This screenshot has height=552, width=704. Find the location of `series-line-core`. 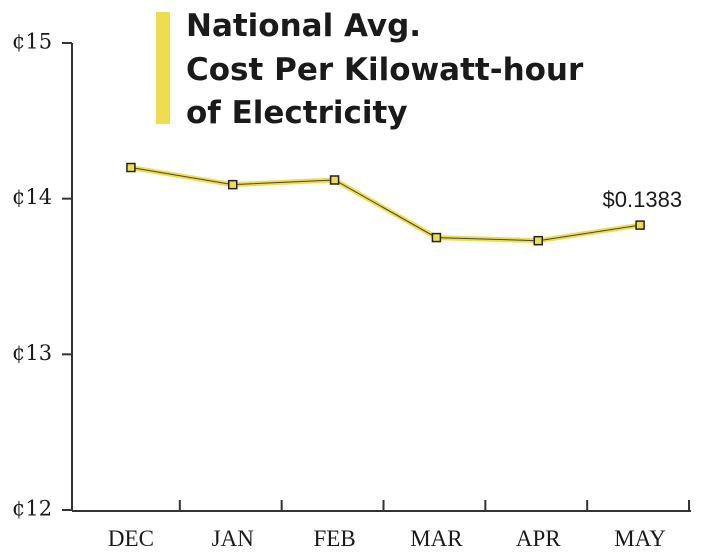

series-line-core is located at coordinates (385, 204).